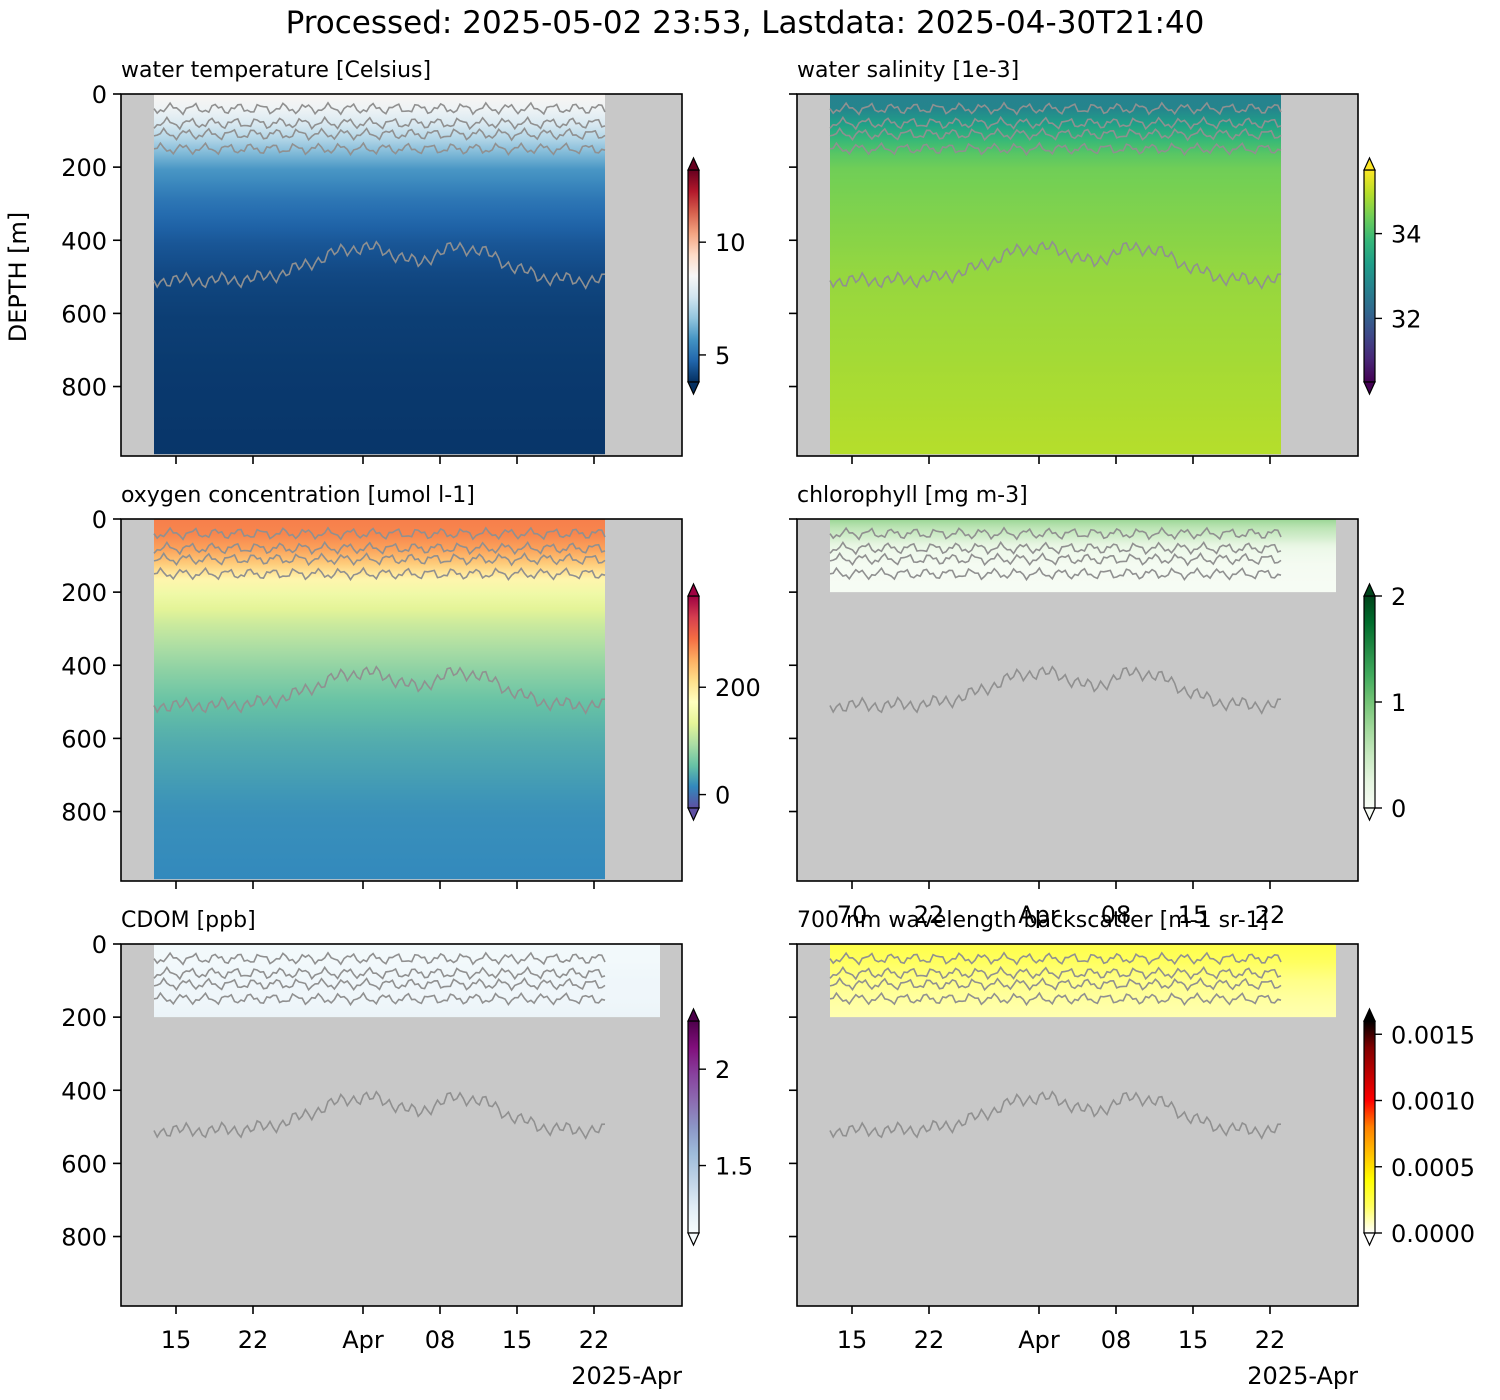 The image size is (1500, 1400). I want to click on panel-sal: water salinity [1e-3] 32 34, so click(1105, 261).